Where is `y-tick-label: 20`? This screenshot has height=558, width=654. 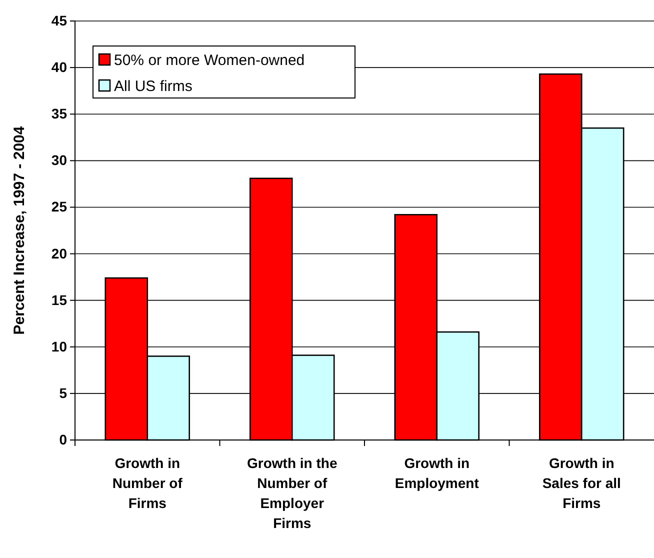 y-tick-label: 20 is located at coordinates (59, 253).